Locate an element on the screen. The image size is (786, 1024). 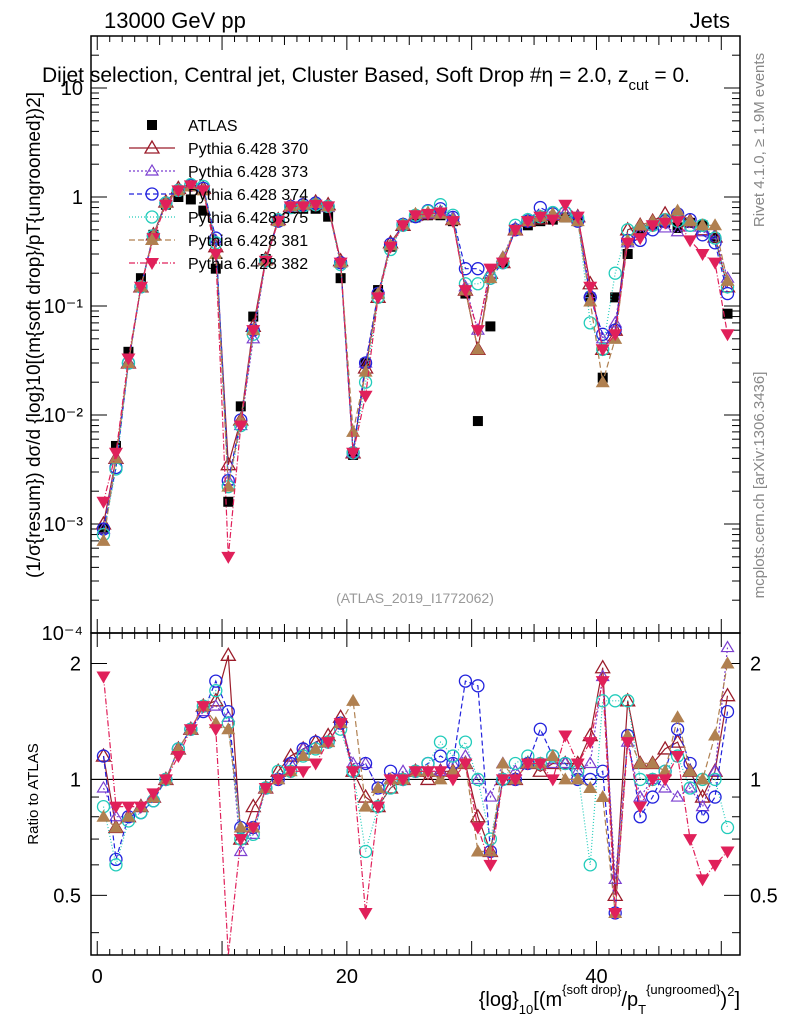
legend-label-6: Pythia 6.428 382 is located at coordinates (248, 264).